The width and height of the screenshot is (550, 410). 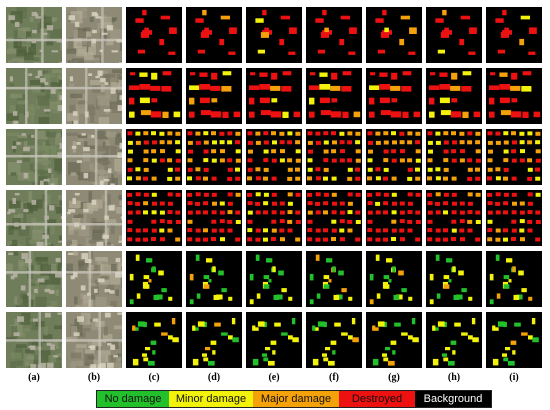 I want to click on legend-item-background: Background, so click(x=453, y=399).